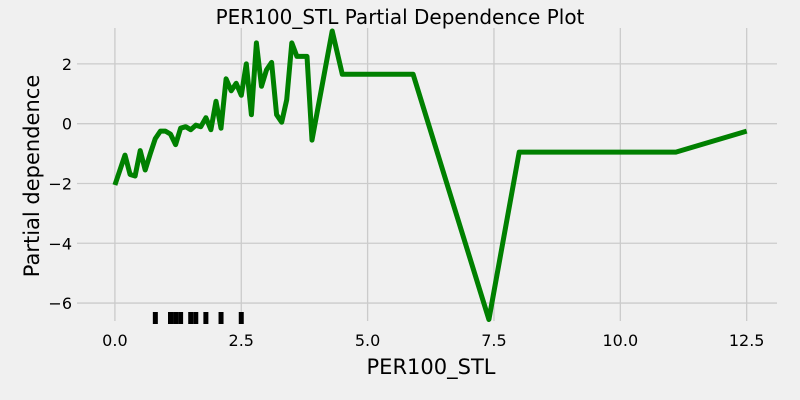  What do you see at coordinates (67, 64) in the screenshot?
I see `y-tick-label: 2` at bounding box center [67, 64].